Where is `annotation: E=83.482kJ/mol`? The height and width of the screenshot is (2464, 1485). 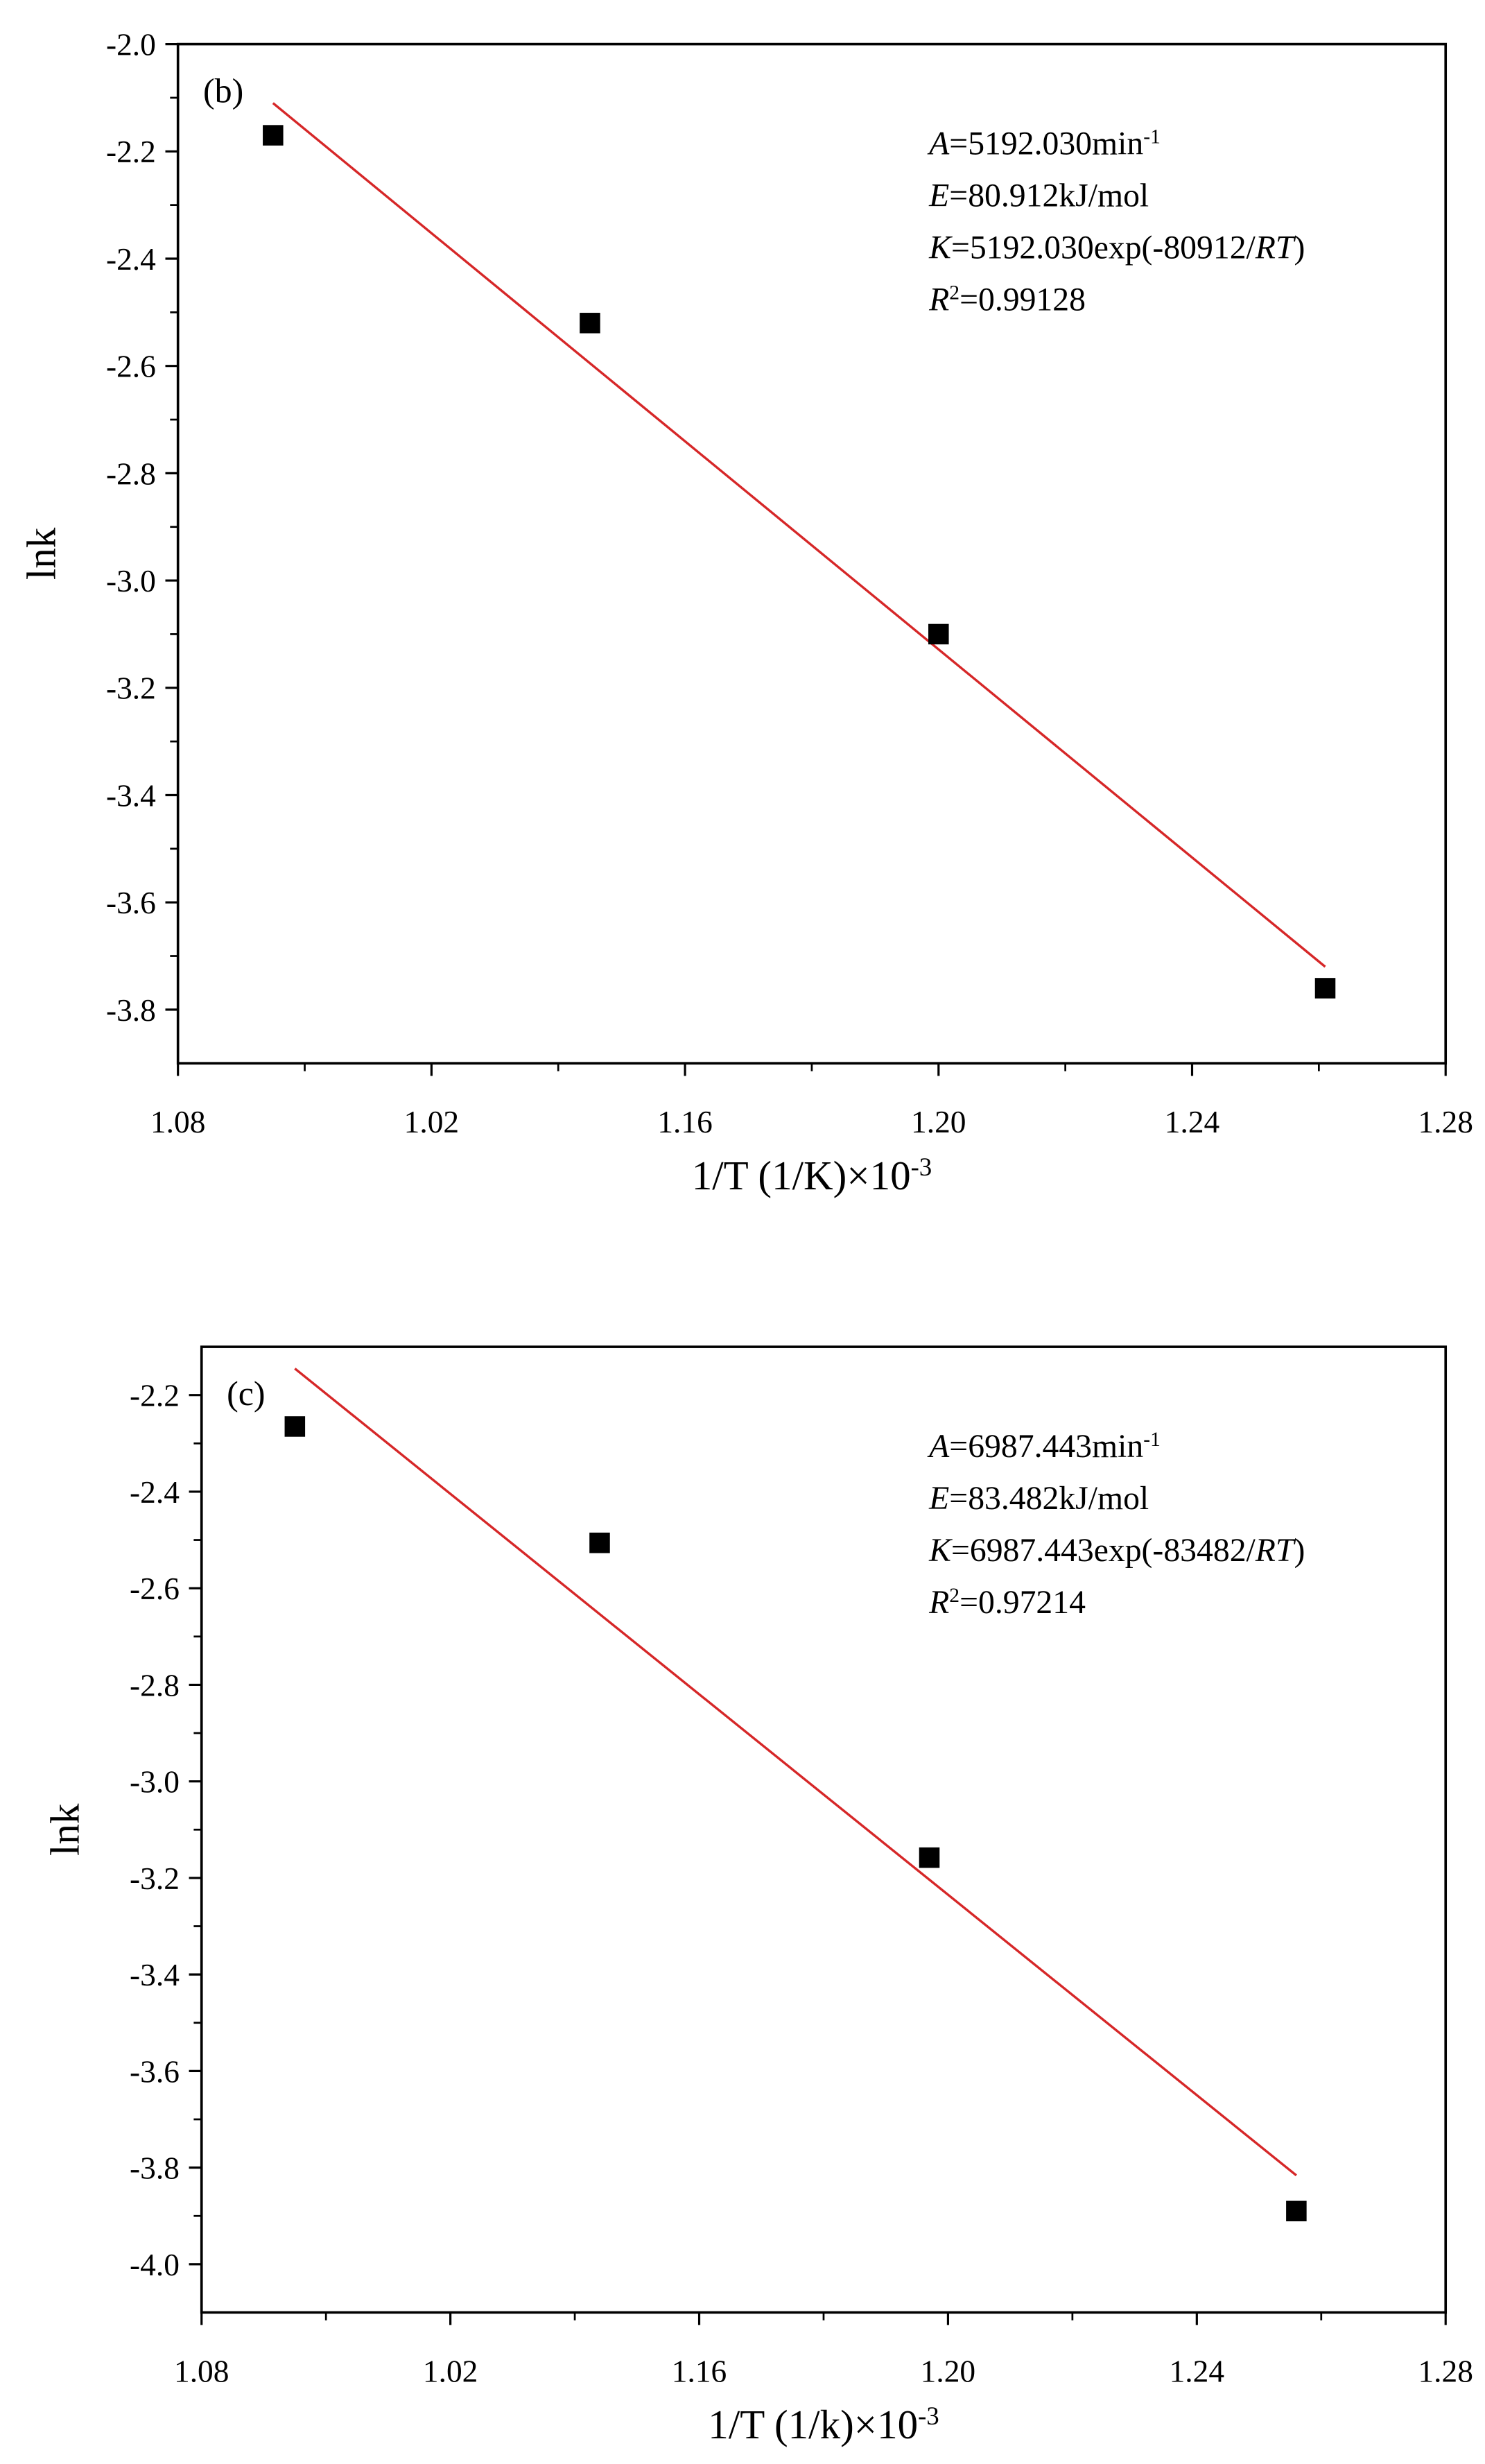
annotation: E=83.482kJ/mol is located at coordinates (1038, 1499).